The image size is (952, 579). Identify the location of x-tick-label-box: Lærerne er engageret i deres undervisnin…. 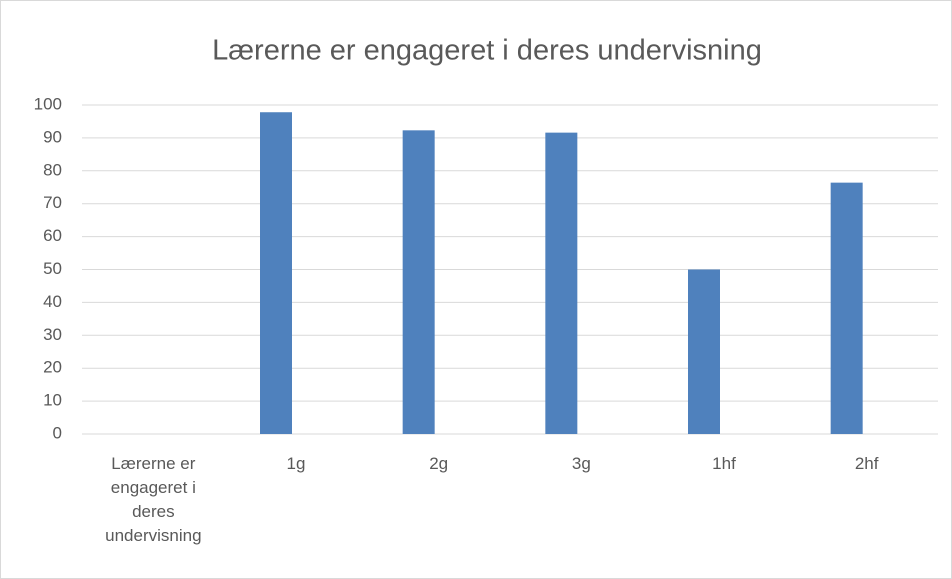
(153, 499).